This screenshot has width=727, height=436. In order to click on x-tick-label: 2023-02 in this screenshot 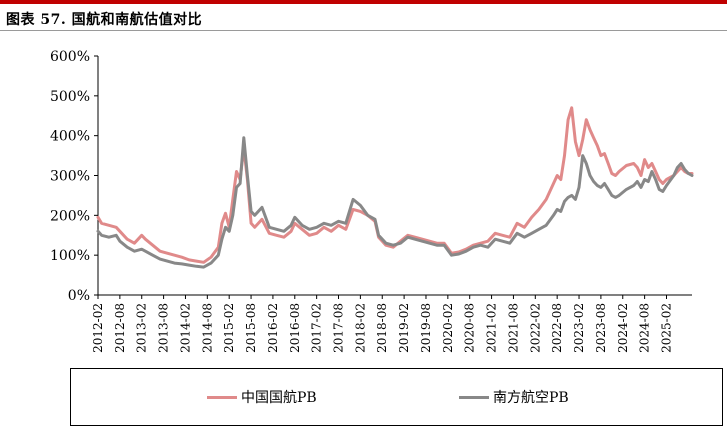, I will do `click(579, 328)`.